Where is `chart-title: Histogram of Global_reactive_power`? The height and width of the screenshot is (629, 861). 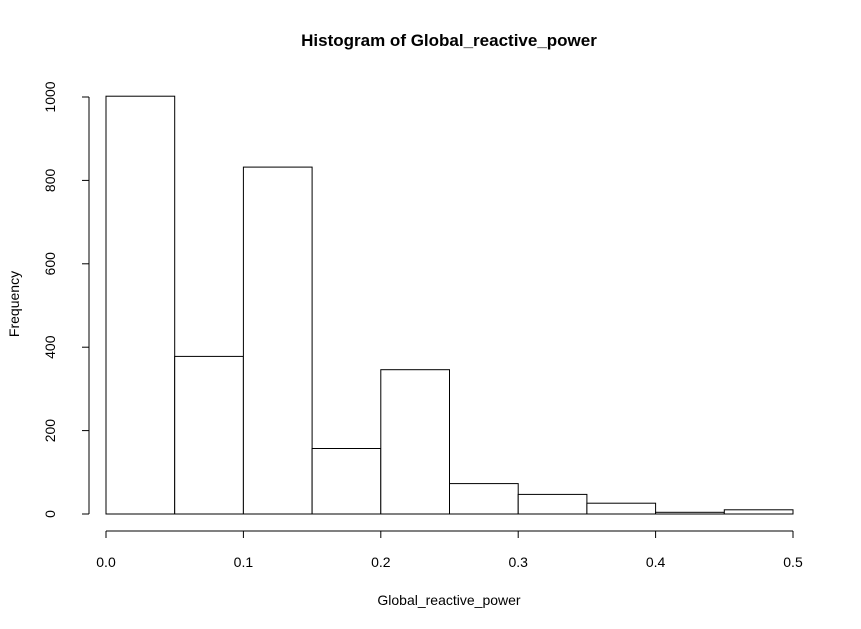 chart-title: Histogram of Global_reactive_power is located at coordinates (449, 40).